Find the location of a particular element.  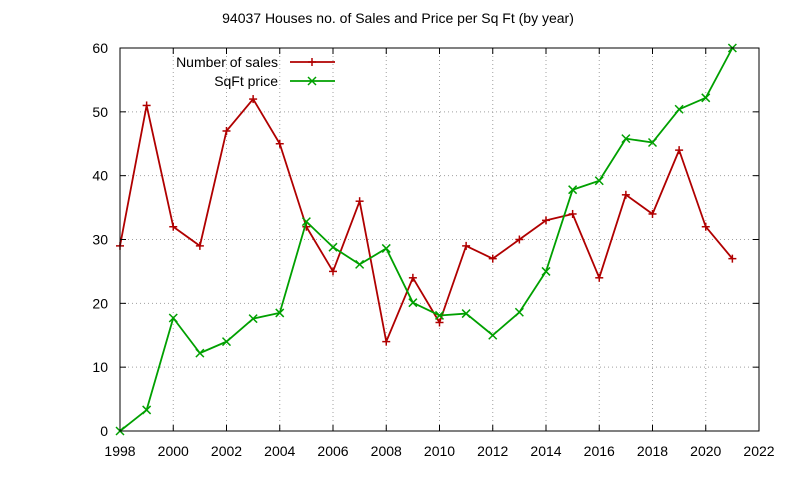

x-tick-label: 2022 is located at coordinates (758, 451).